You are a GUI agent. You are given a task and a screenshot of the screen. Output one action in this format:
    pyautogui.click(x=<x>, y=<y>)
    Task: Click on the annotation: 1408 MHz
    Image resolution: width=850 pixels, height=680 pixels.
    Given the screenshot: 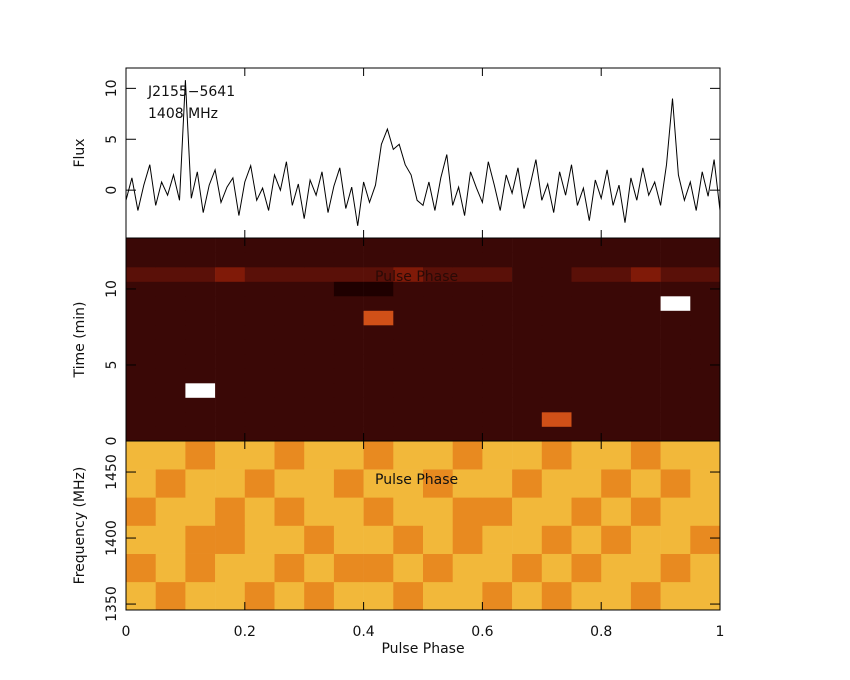 What is the action you would take?
    pyautogui.click(x=183, y=114)
    